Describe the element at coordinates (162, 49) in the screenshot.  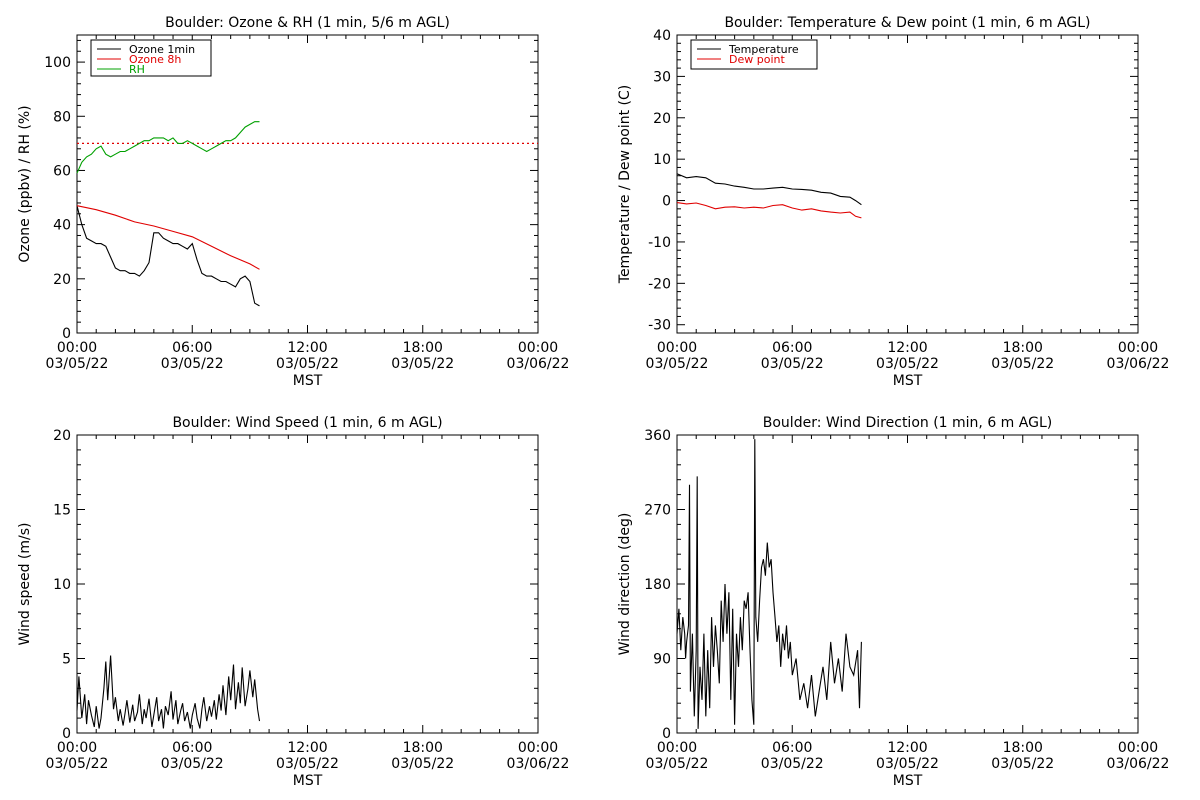
I see `legend-entry: Ozone 1min` at that location.